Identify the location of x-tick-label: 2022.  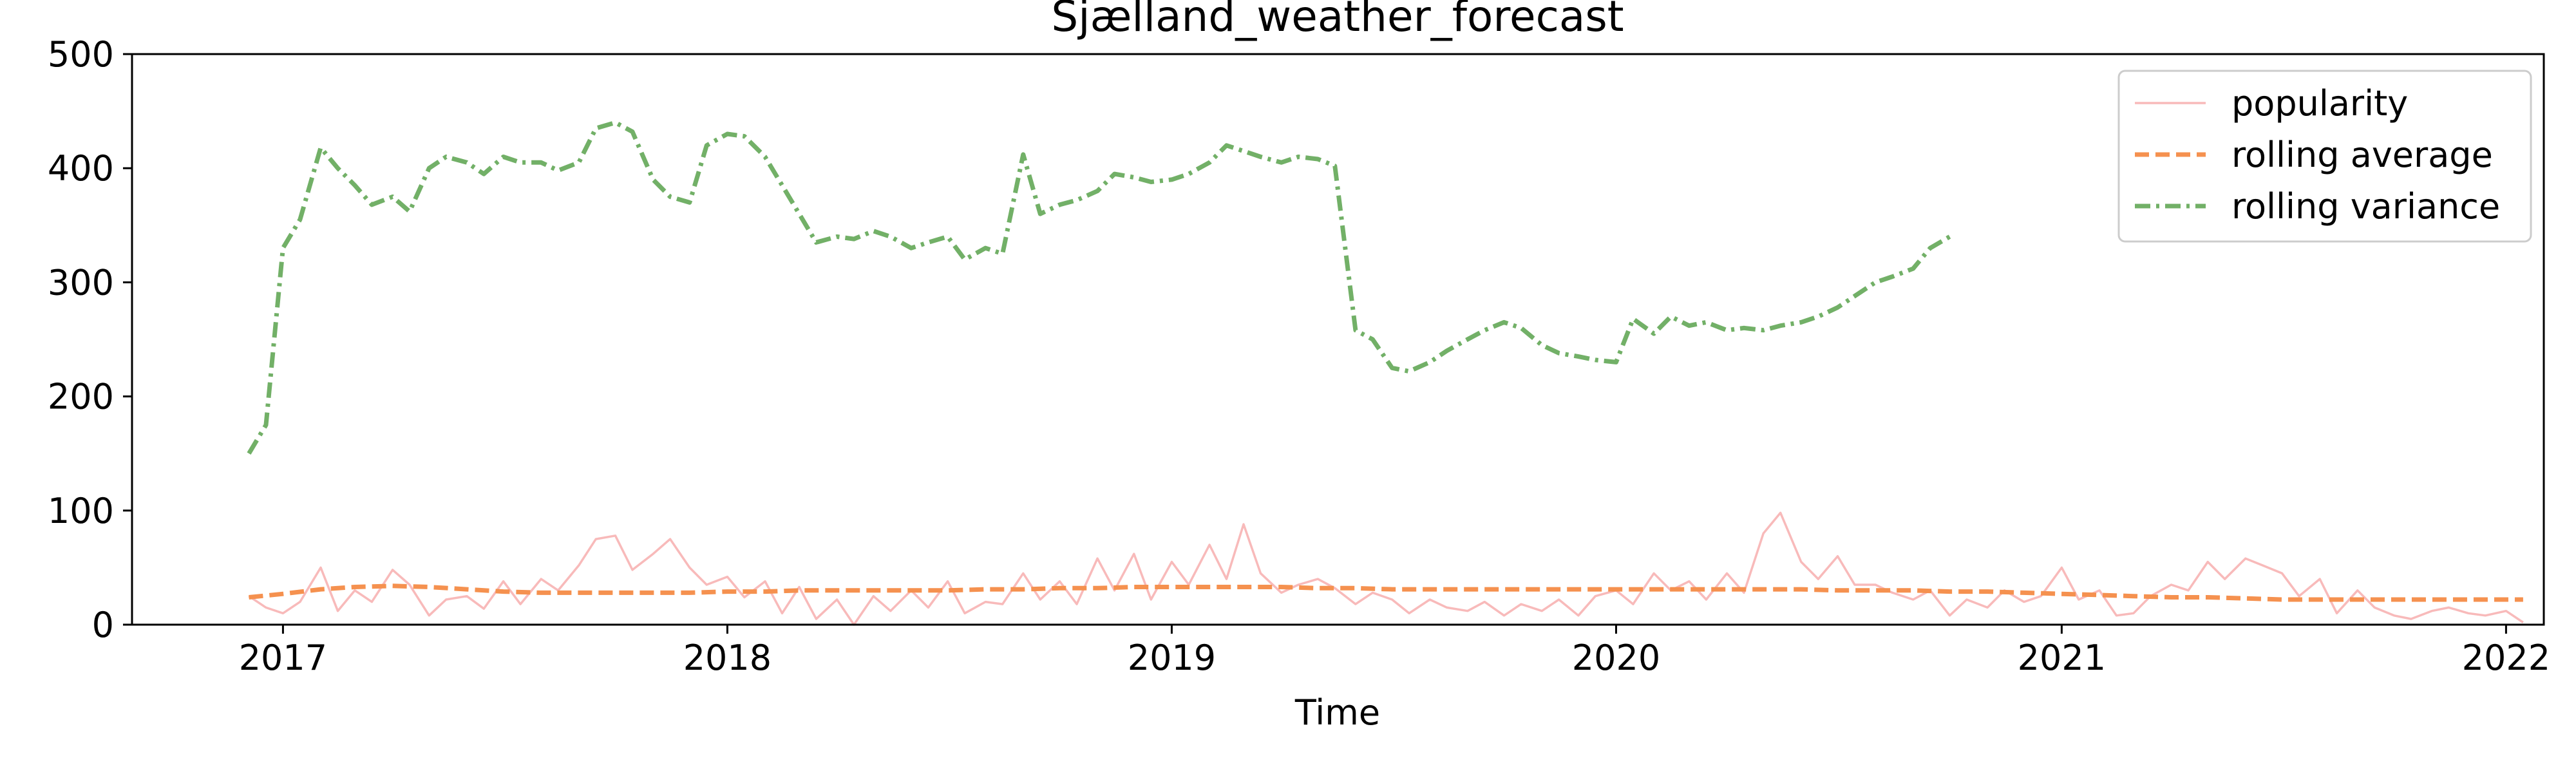
(2506, 658).